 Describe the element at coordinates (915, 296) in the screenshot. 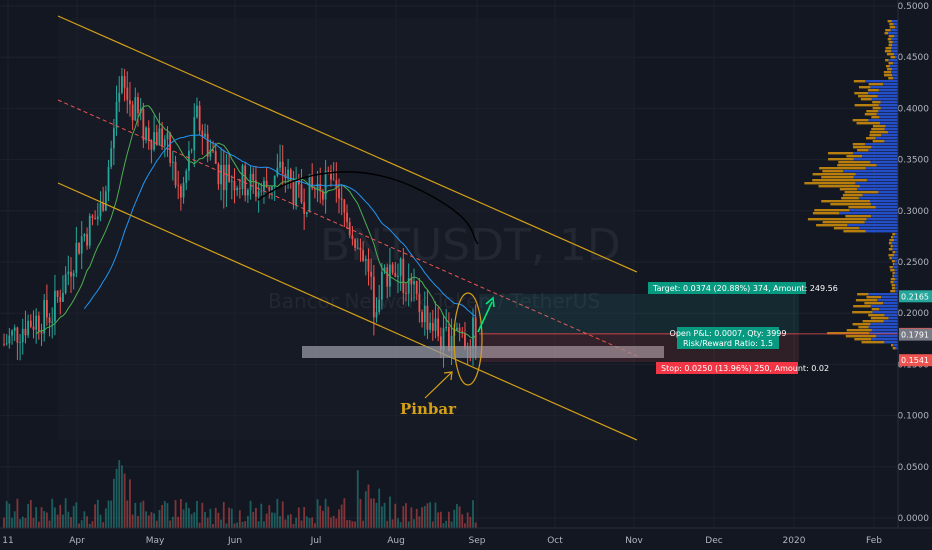

I see `price-label-text: 0.2165` at that location.